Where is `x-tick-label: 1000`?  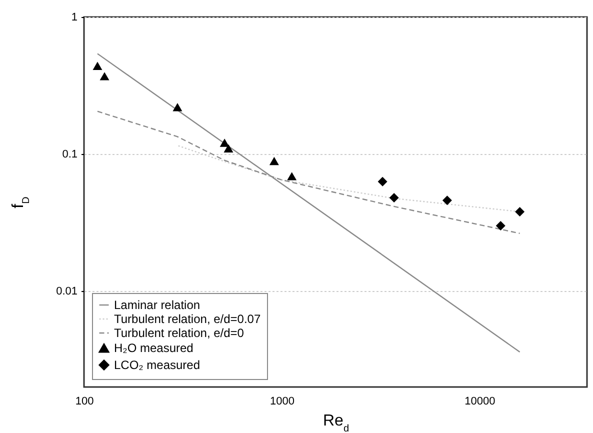
x-tick-label: 1000 is located at coordinates (282, 402).